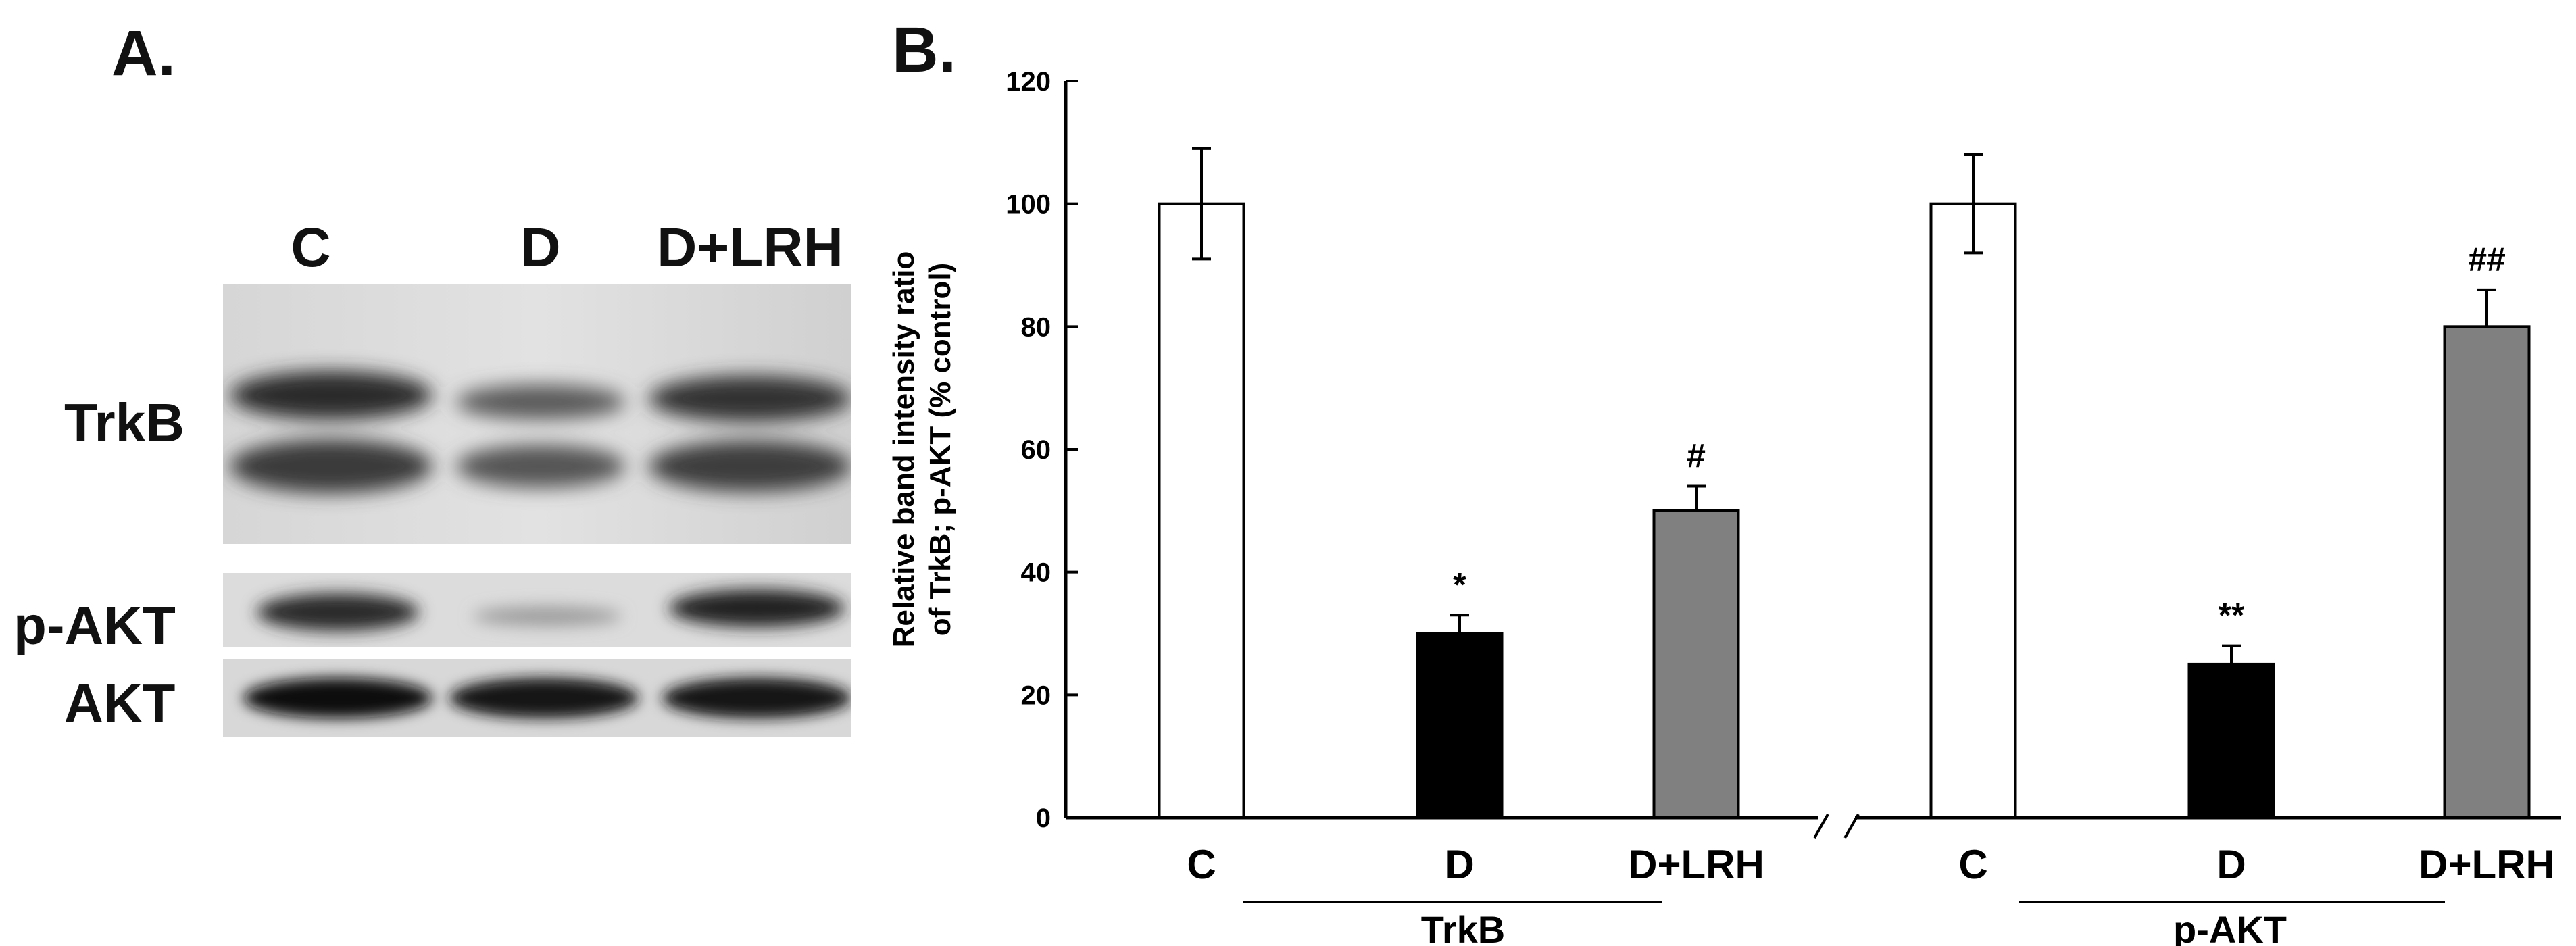 Image resolution: width=2576 pixels, height=946 pixels. Describe the element at coordinates (1463, 927) in the screenshot. I see `group-label: TrkB` at that location.